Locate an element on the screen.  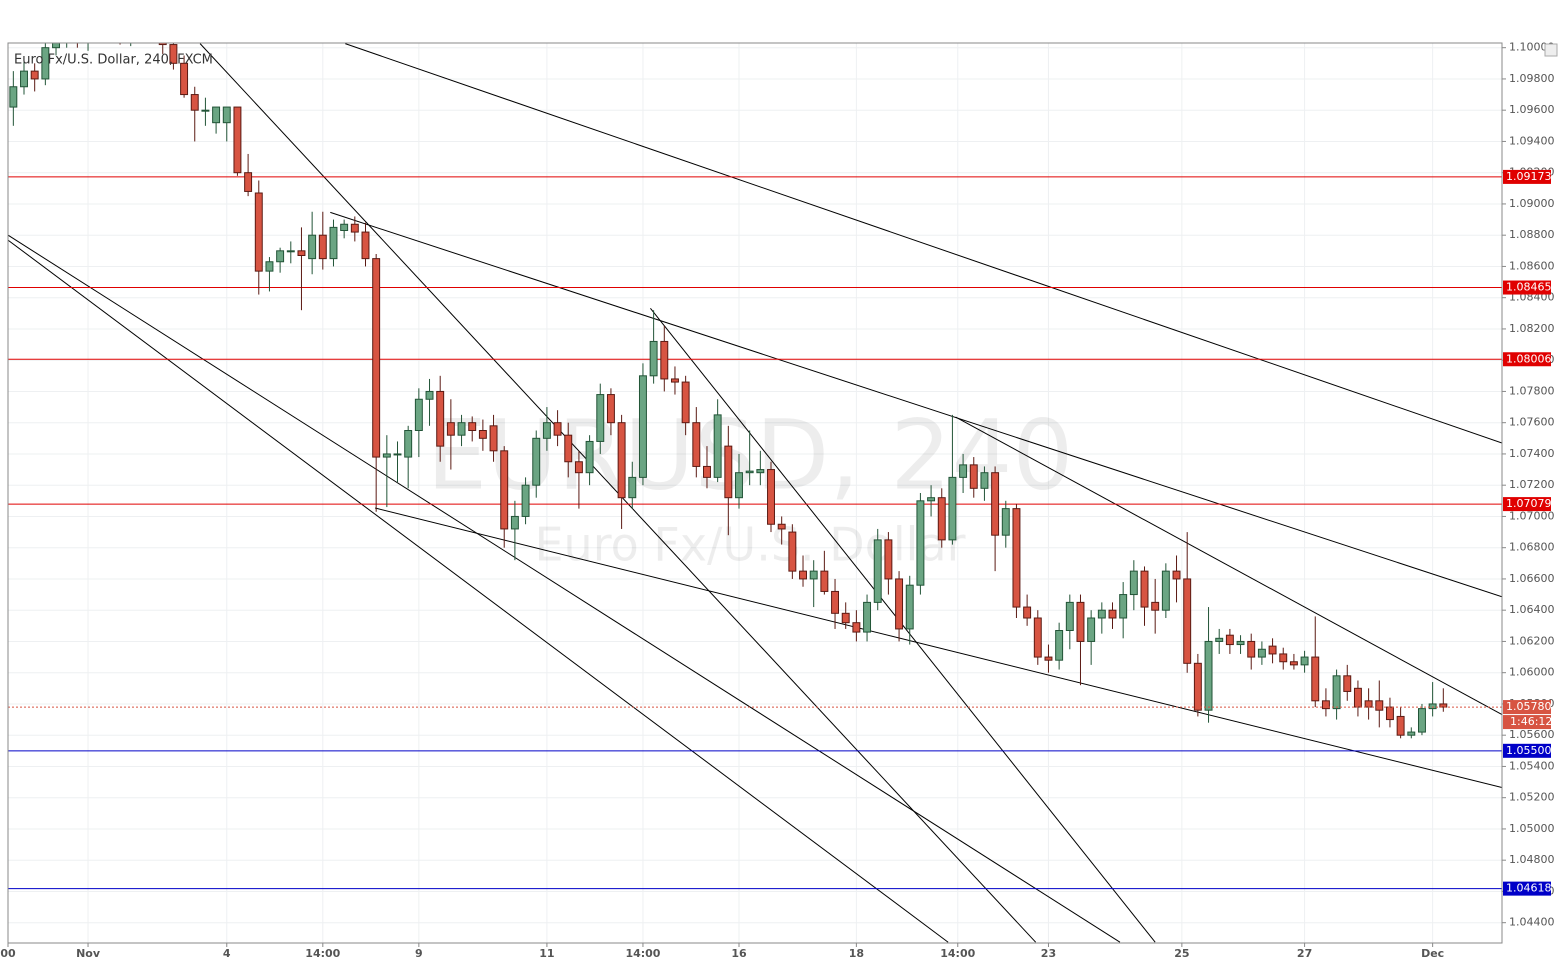
y-tick-label: 1.07200 is located at coordinates (1532, 484).